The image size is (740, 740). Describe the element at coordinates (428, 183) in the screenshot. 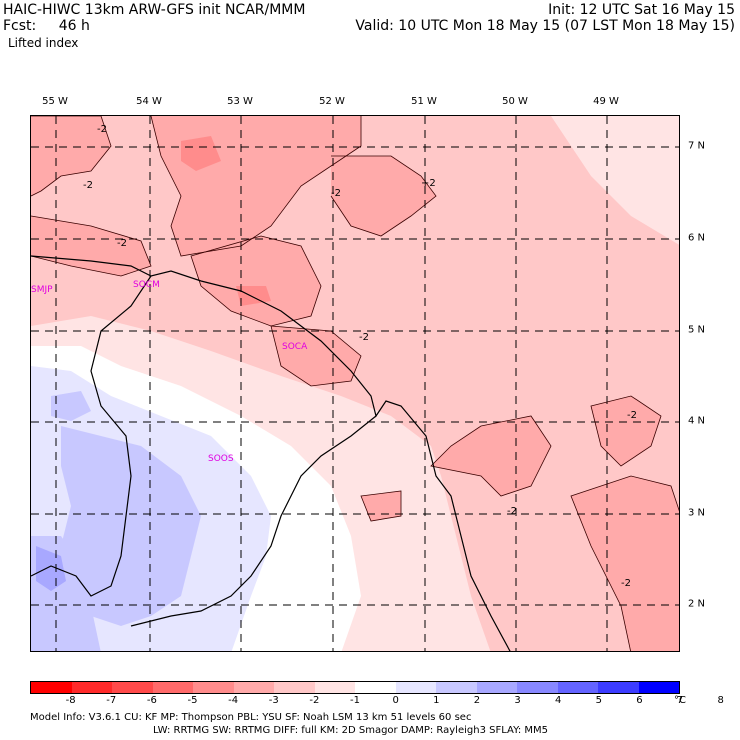

I see `contour-label: +2` at that location.